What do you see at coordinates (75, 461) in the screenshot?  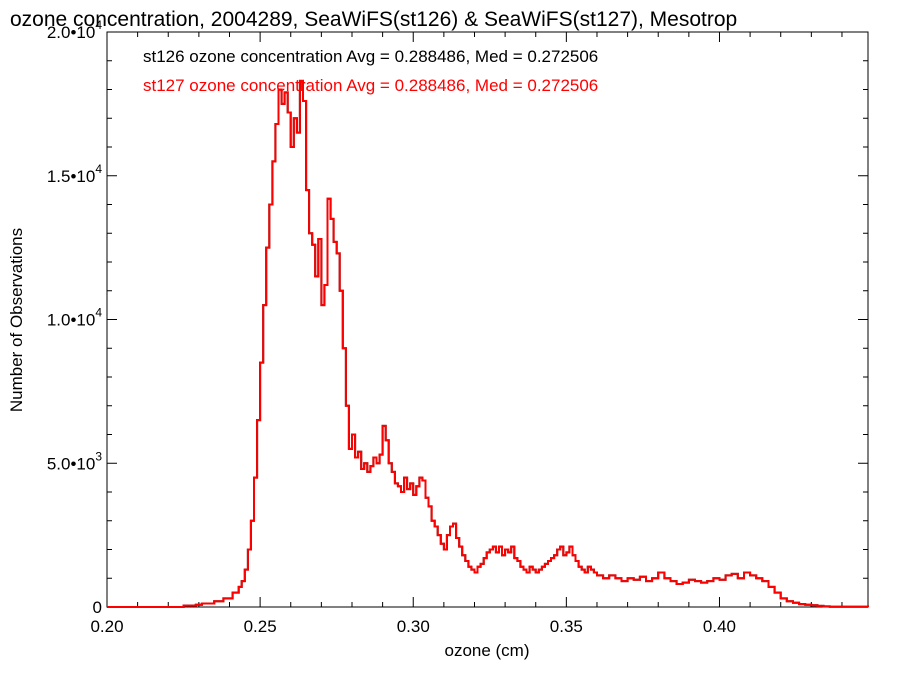 I see `y-tick-label: 5.0•103` at bounding box center [75, 461].